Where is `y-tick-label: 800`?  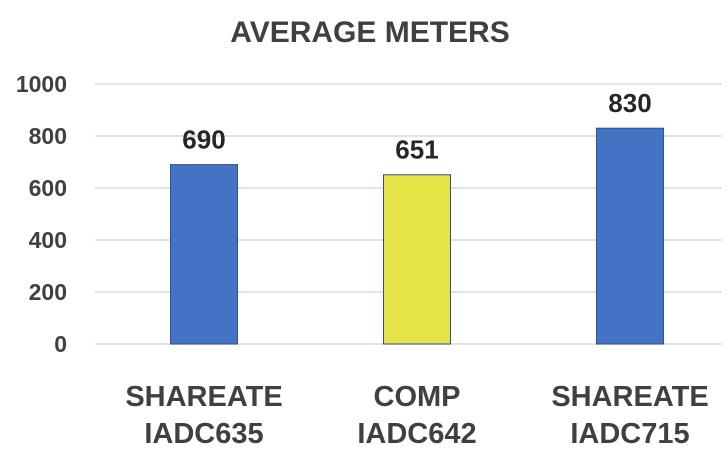
y-tick-label: 800 is located at coordinates (48, 136).